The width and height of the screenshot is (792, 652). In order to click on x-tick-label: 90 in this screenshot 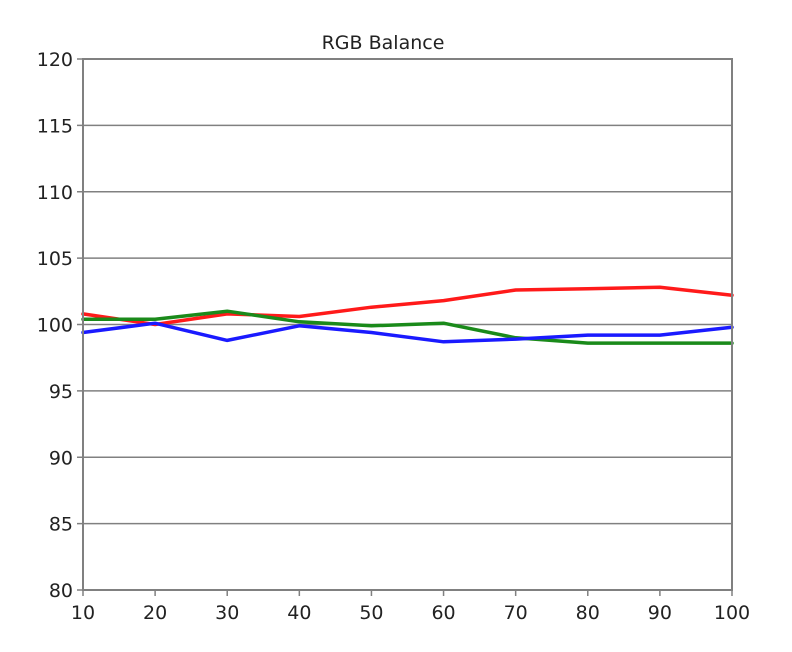, I will do `click(660, 613)`.